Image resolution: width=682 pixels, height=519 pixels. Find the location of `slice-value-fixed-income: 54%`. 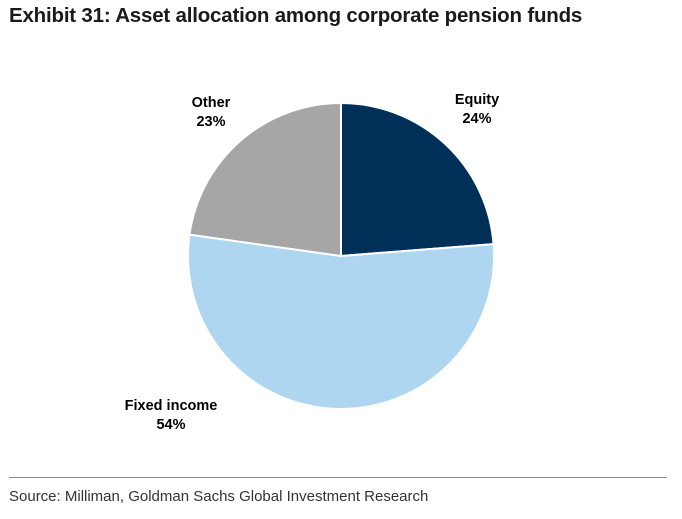

slice-value-fixed-income: 54% is located at coordinates (170, 425).